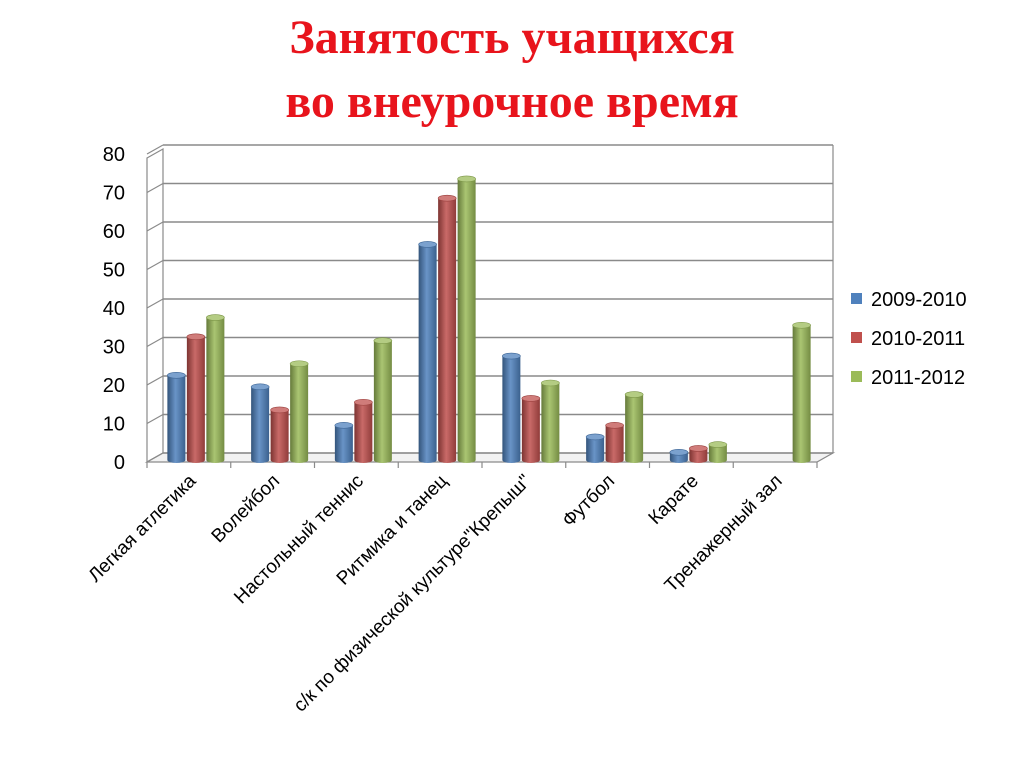 Image resolution: width=1024 pixels, height=768 pixels. Describe the element at coordinates (114, 348) in the screenshot. I see `y-tick-label: 30` at that location.